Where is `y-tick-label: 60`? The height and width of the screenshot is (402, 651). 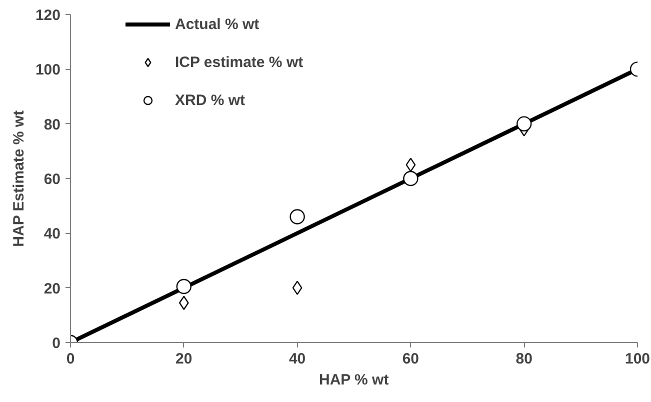 y-tick-label: 60 is located at coordinates (52, 179).